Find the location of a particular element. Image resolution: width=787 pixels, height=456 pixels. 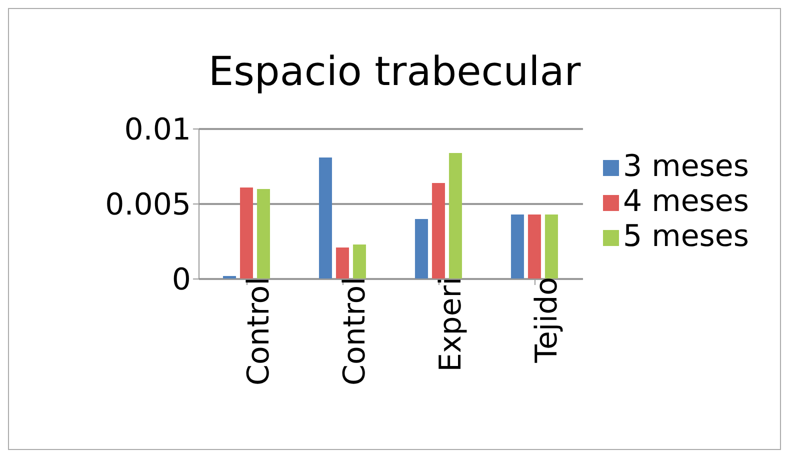

chart-title: Espacio trabecular is located at coordinates (394, 73).